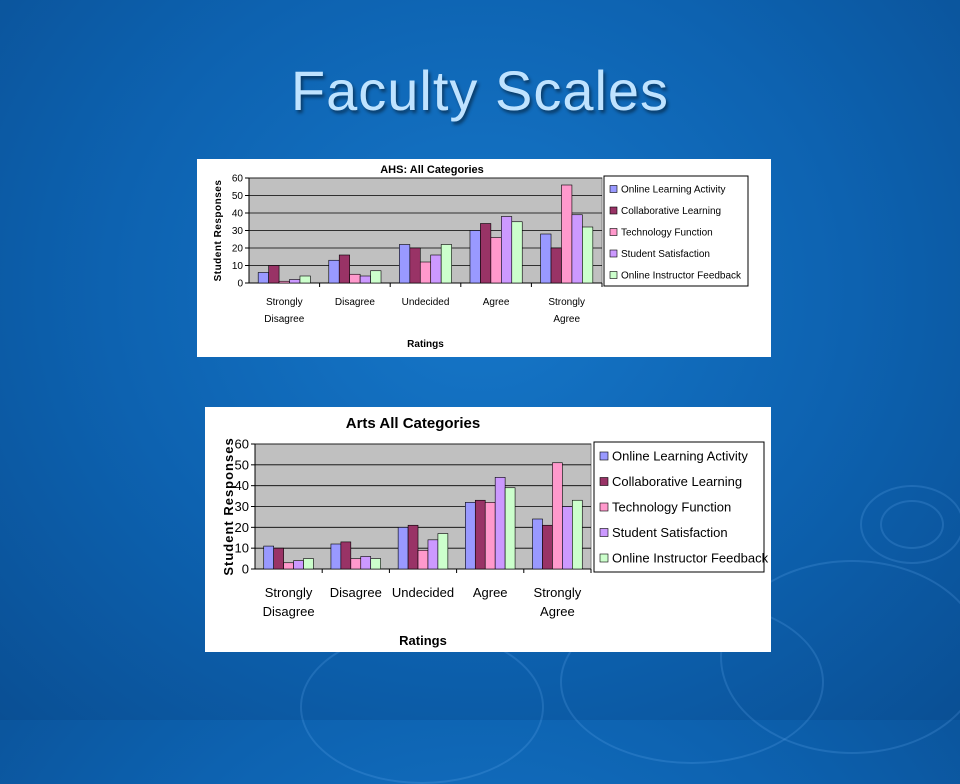 The image size is (960, 784). I want to click on chart-title: Arts All Categories, so click(413, 423).